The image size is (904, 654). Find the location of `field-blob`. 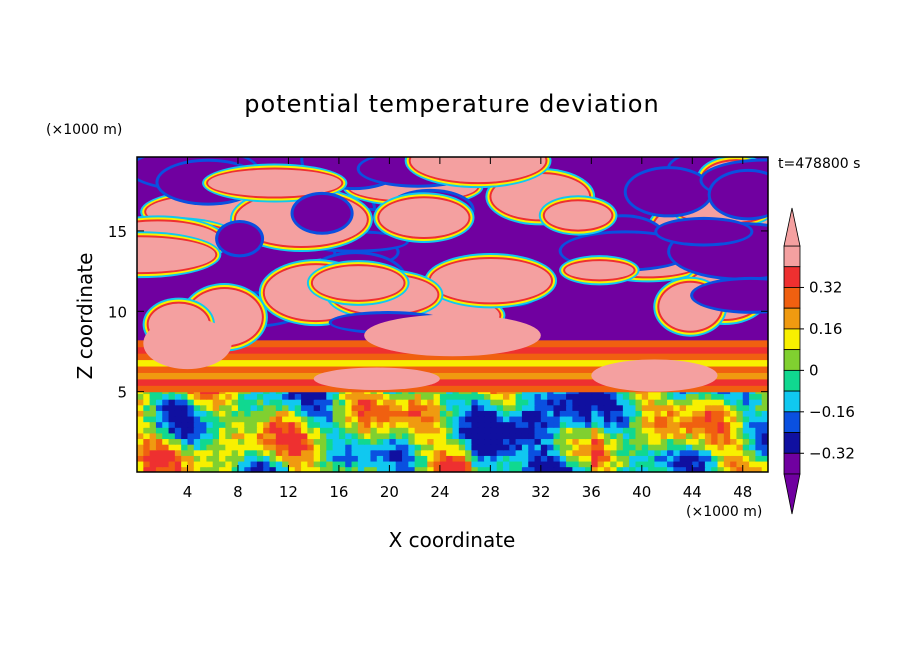

field-blob is located at coordinates (187, 343).